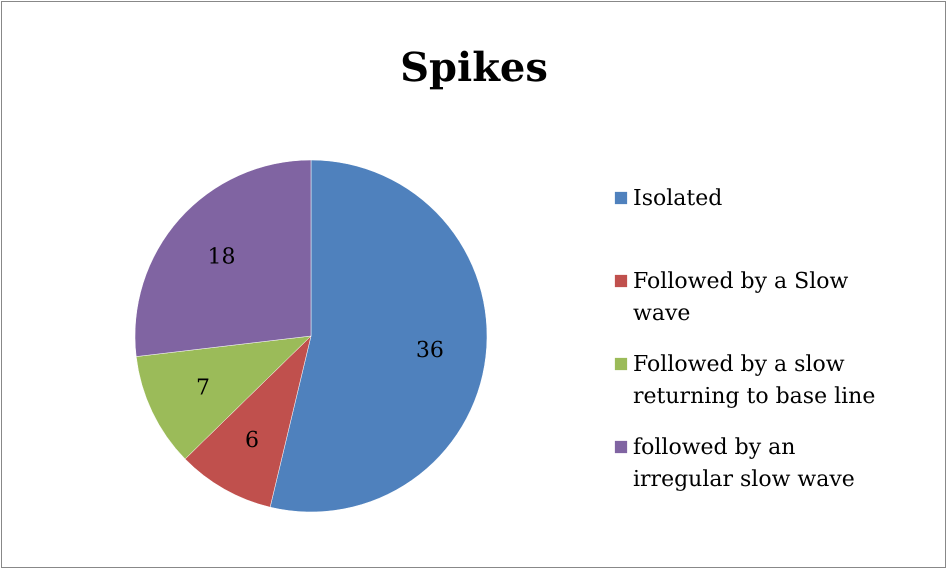 The image size is (946, 568). What do you see at coordinates (754, 380) in the screenshot?
I see `legend-label: Followed by a slow returning to base line` at bounding box center [754, 380].